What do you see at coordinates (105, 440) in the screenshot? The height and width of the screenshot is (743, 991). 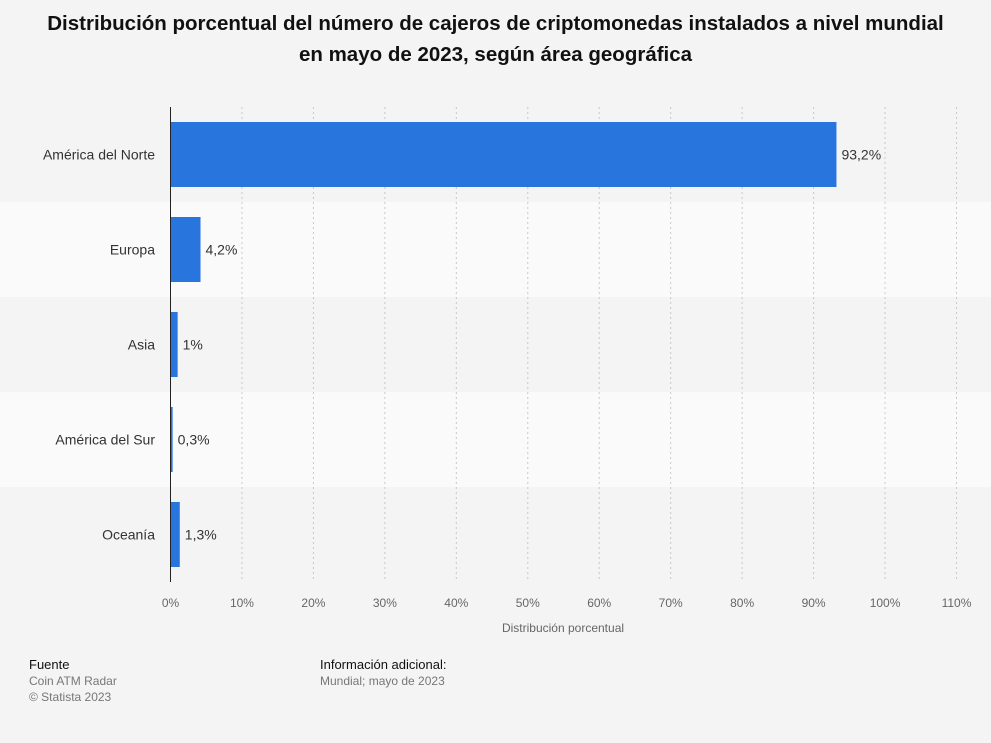 I see `category-label: América del Sur` at bounding box center [105, 440].